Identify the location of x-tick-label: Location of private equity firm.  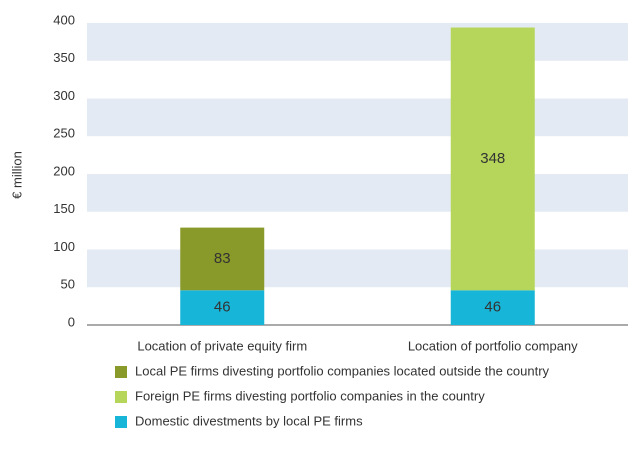
(222, 345).